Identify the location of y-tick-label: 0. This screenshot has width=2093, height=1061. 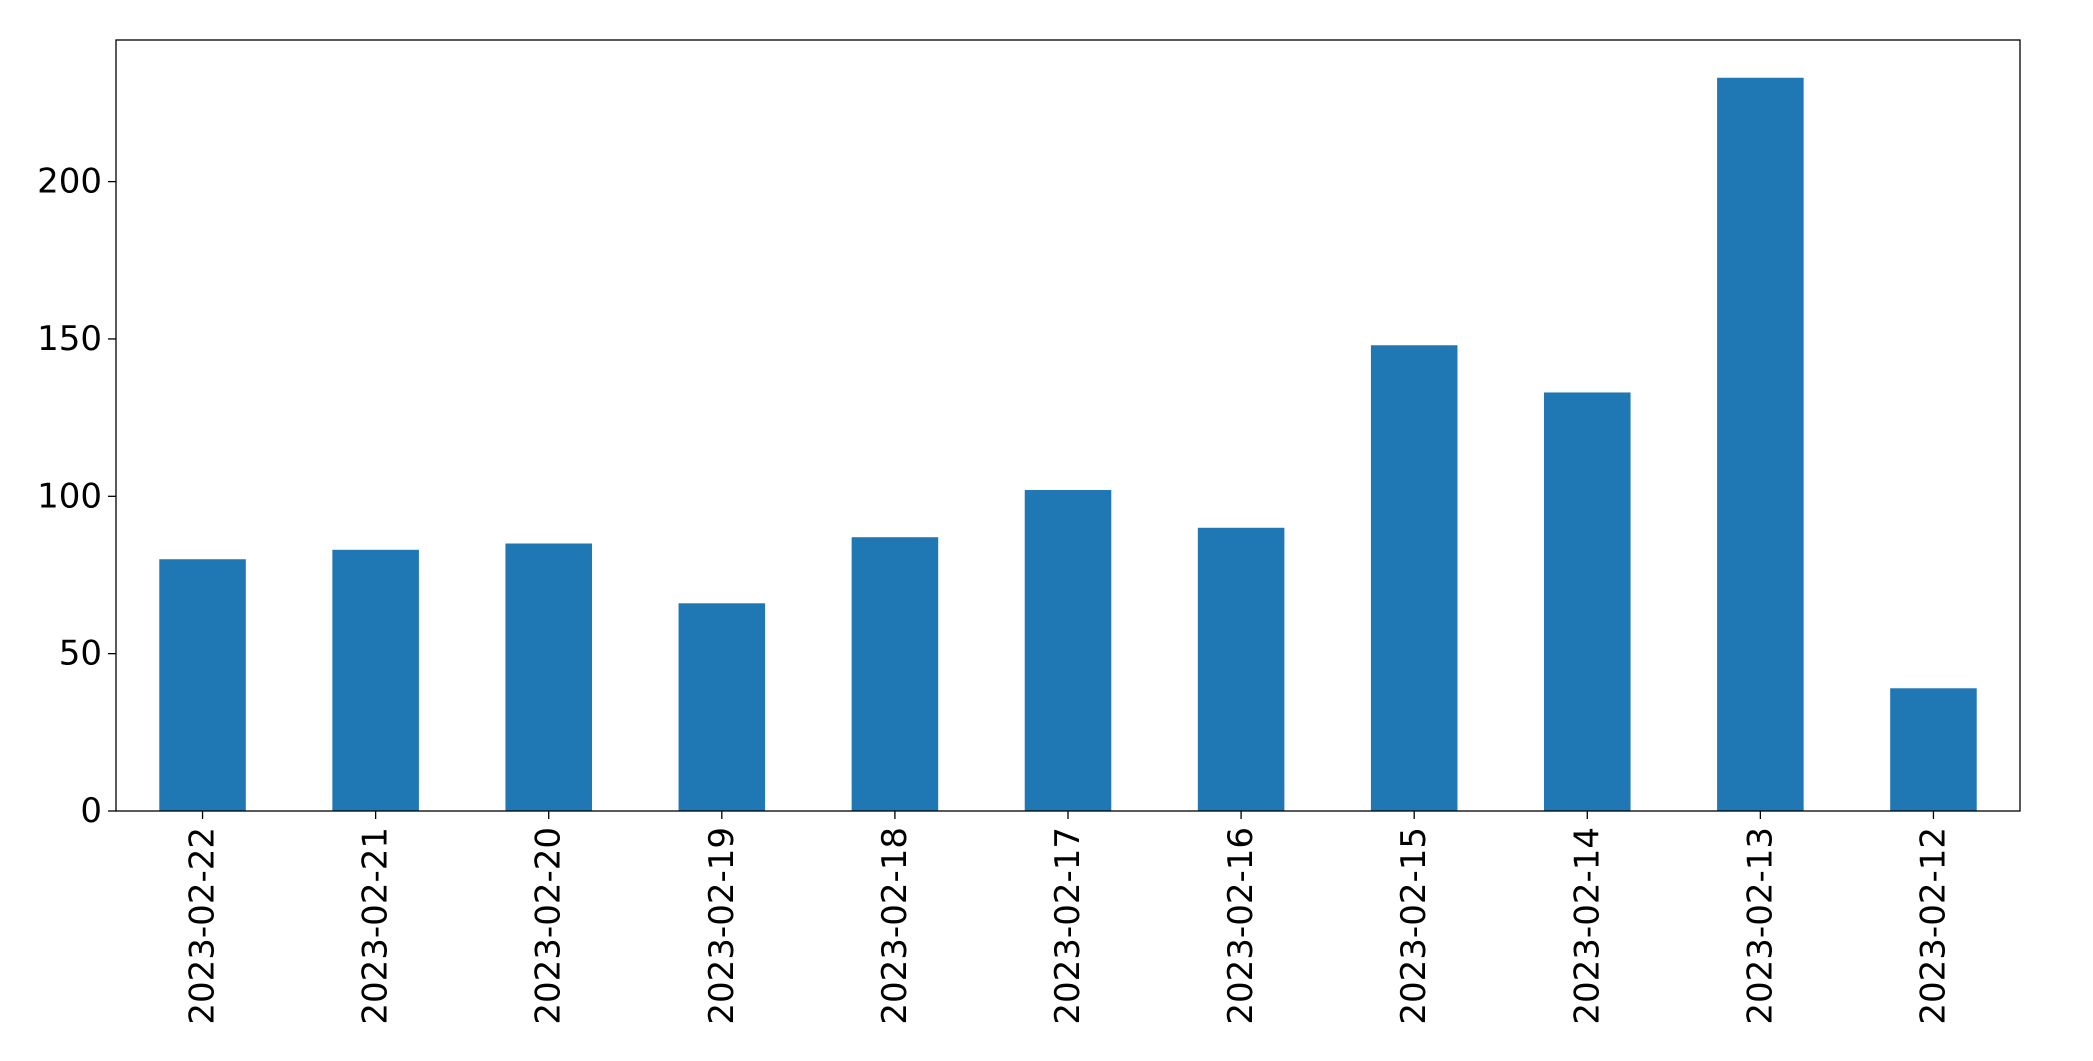
(91, 811).